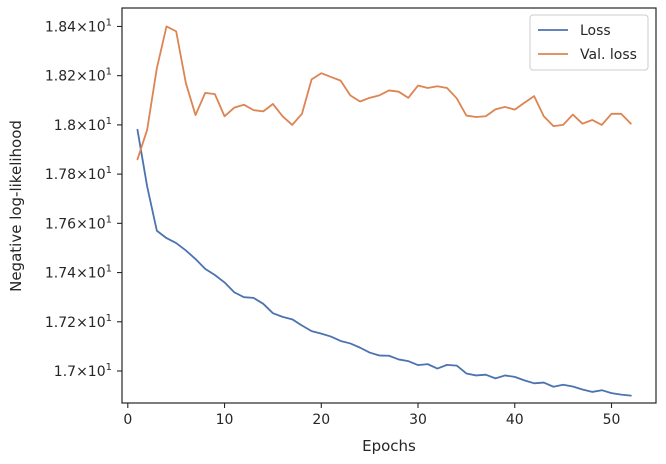 The width and height of the screenshot is (666, 464). I want to click on y-axis-title: Negative log-likelihood, so click(16, 206).